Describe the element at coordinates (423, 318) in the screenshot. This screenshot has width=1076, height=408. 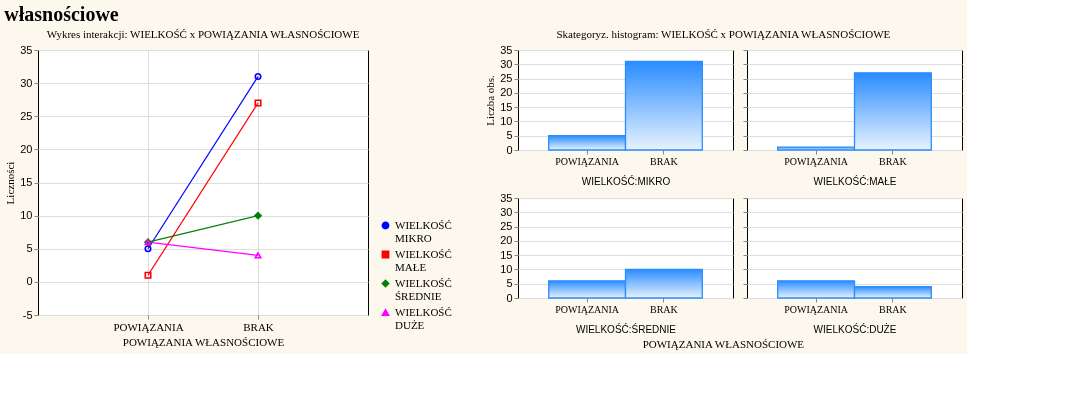
I see `legend-label: WIELKOŚĆ DUŻE` at that location.